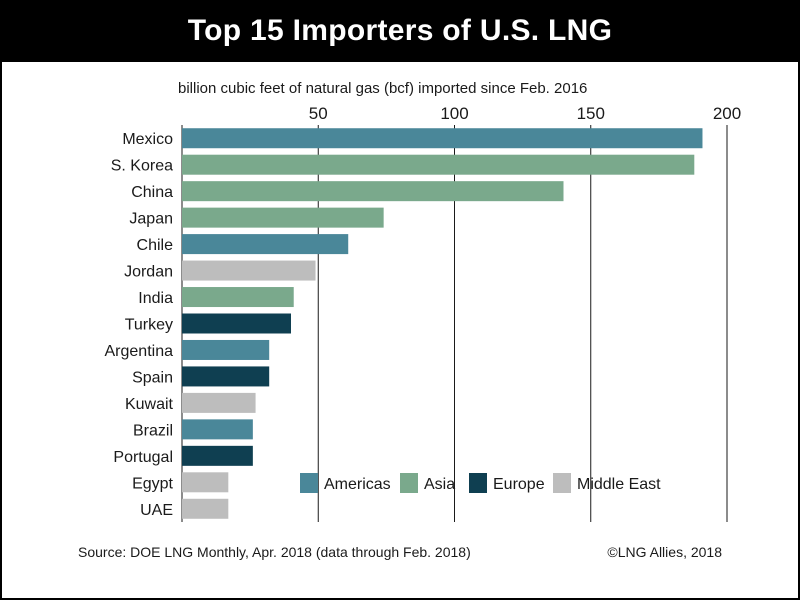 The width and height of the screenshot is (800, 600). What do you see at coordinates (664, 552) in the screenshot?
I see `copyright-note: ©LNG Allies, 2018` at bounding box center [664, 552].